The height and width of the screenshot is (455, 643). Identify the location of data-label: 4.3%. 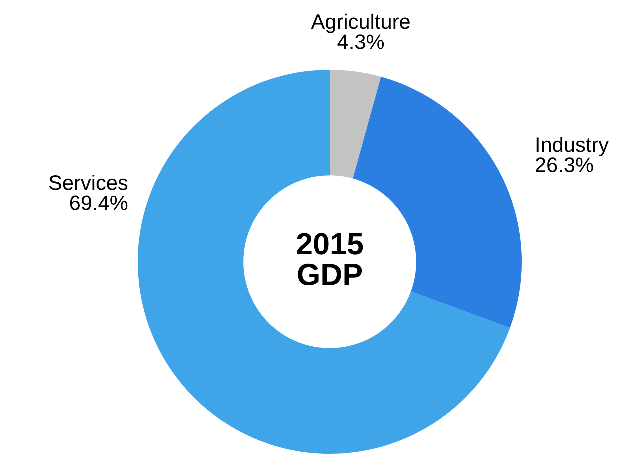
(361, 42).